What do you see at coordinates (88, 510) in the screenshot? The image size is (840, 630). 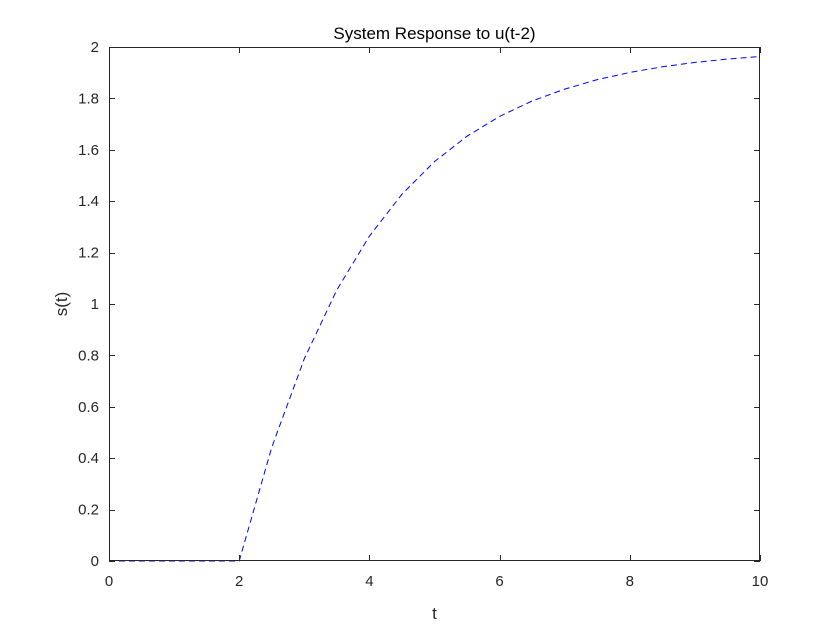 I see `y-tick-label: 0.2` at bounding box center [88, 510].